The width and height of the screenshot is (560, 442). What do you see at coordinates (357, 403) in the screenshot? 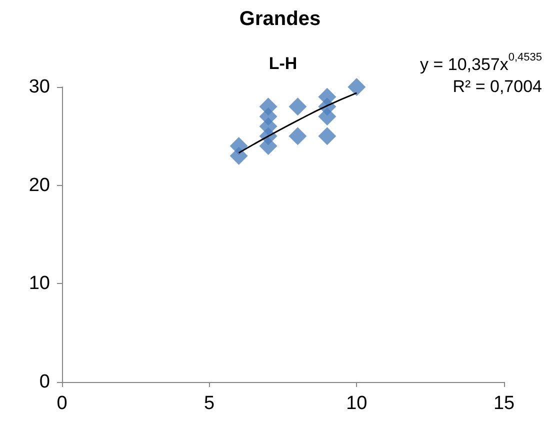
I see `x-tick-label: 10` at bounding box center [357, 403].